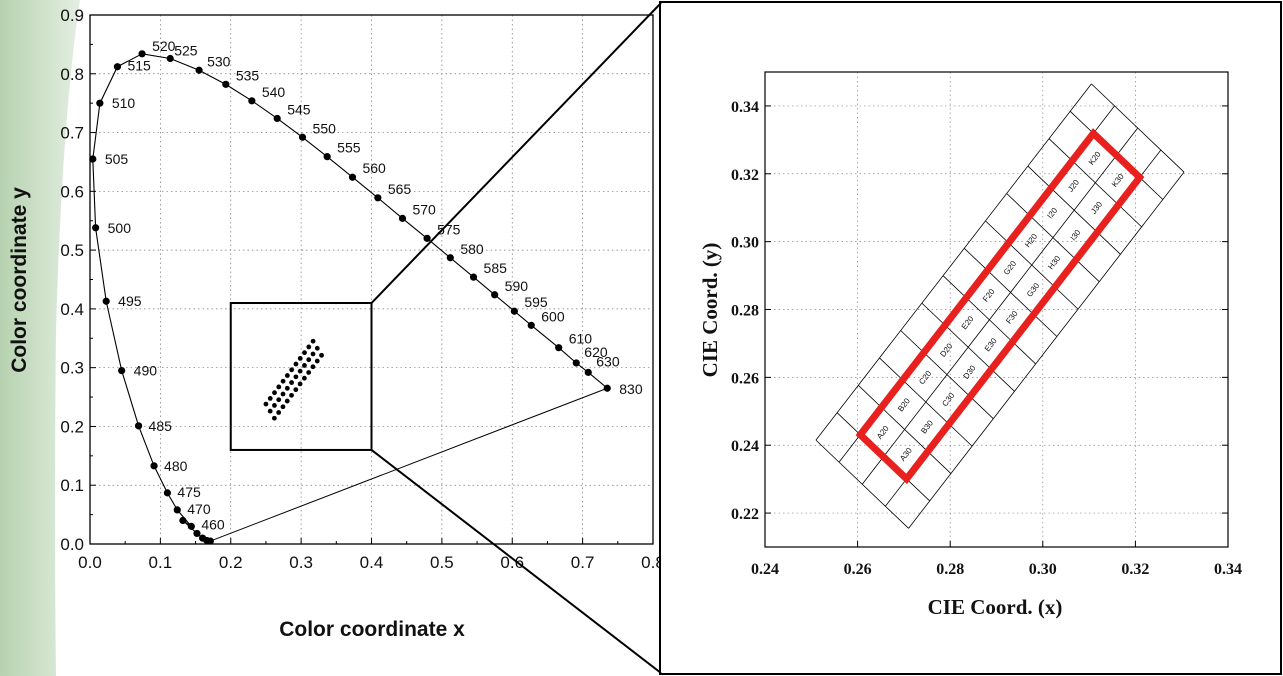 This screenshot has height=676, width=1283. What do you see at coordinates (1138, 128) in the screenshot?
I see `mesh-line-cross` at bounding box center [1138, 128].